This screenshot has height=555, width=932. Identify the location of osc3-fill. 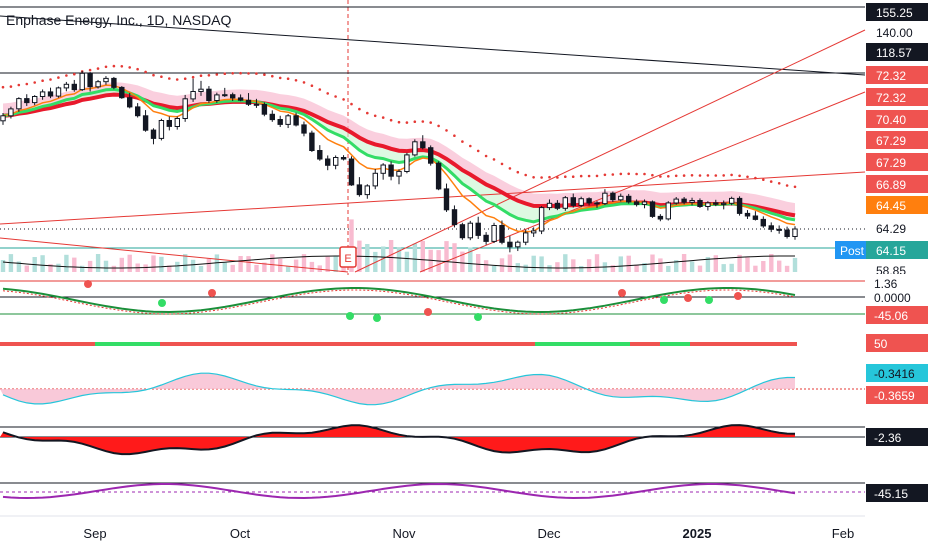
(397, 389).